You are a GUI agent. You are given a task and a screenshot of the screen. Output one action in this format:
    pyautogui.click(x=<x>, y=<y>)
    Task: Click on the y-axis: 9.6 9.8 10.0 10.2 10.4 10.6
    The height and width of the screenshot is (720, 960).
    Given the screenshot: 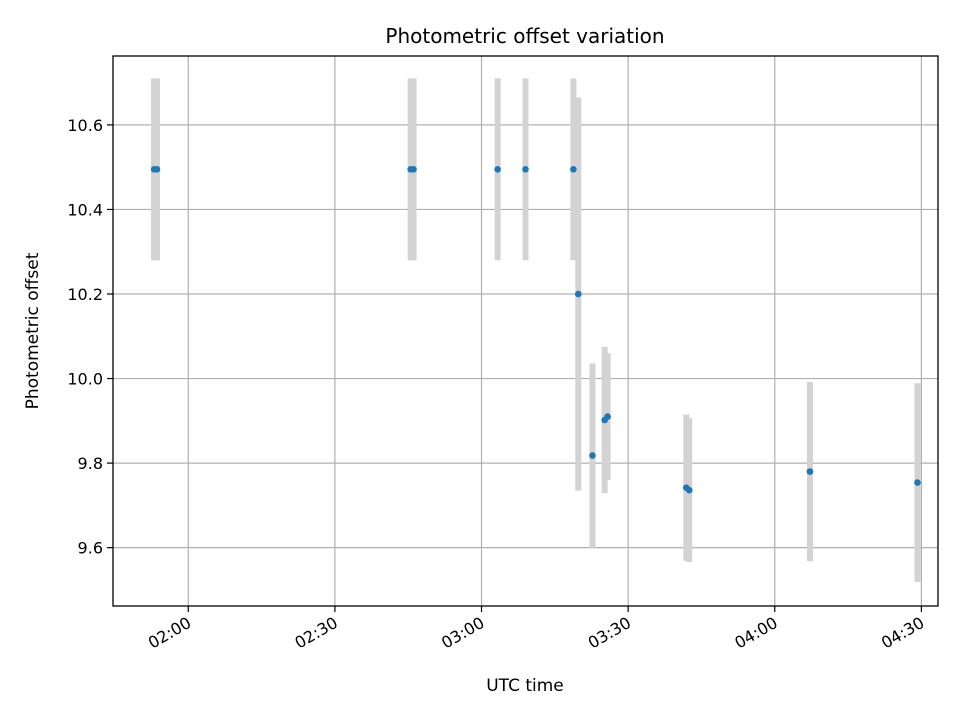 What is the action you would take?
    pyautogui.click(x=90, y=337)
    